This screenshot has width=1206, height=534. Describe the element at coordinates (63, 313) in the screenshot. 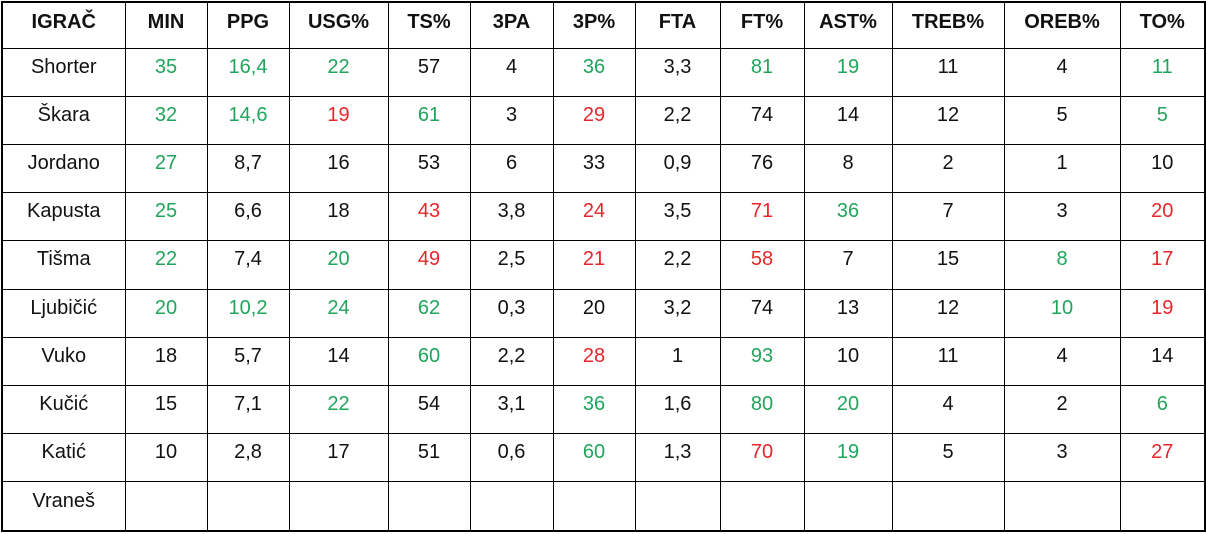

I see `player-name: Ljubičić` at that location.